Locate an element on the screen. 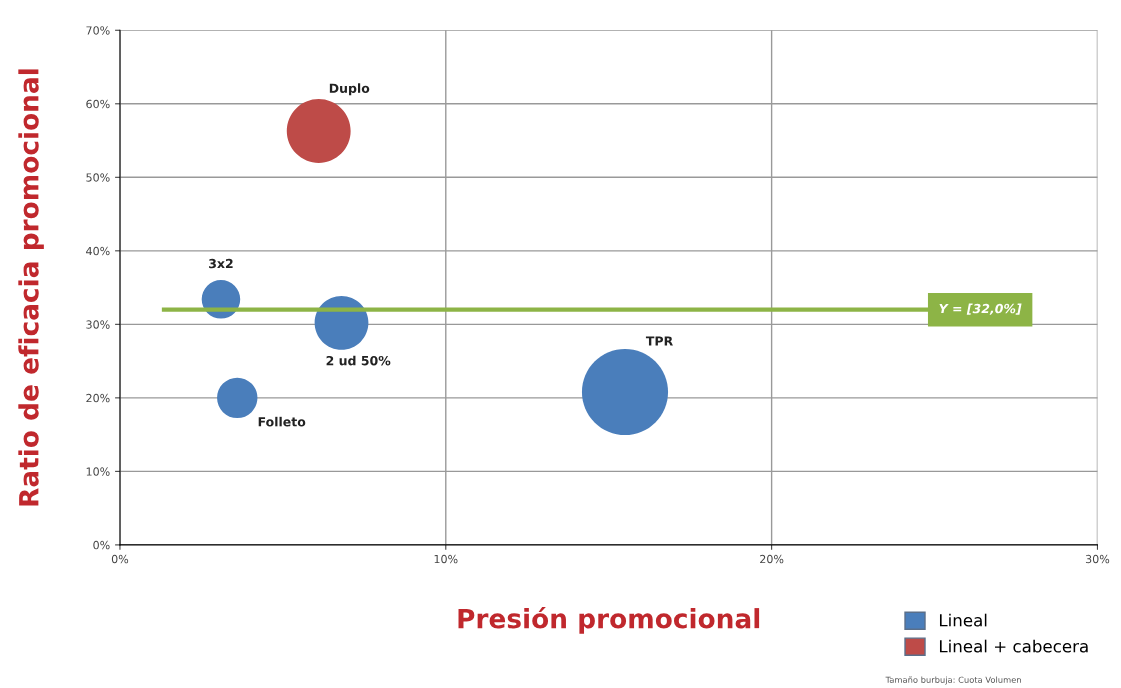 This screenshot has width=1121, height=688. y-tick-label: 60% is located at coordinates (98, 104).